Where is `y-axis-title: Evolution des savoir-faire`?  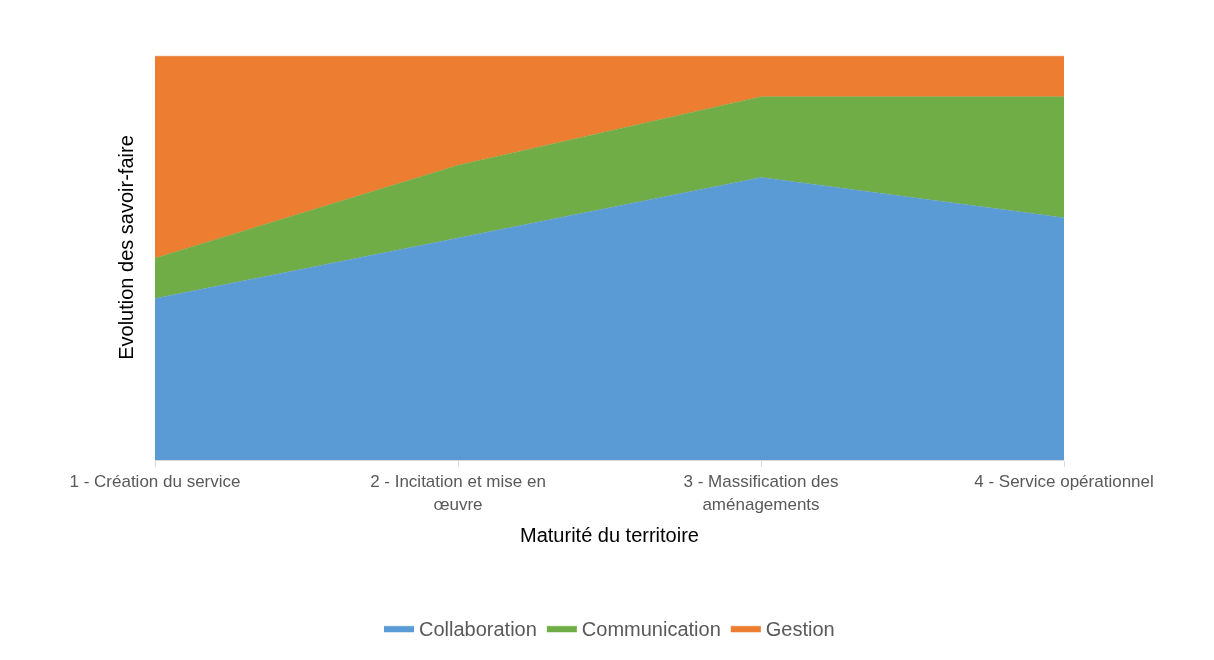 y-axis-title: Evolution des savoir-faire is located at coordinates (125, 247).